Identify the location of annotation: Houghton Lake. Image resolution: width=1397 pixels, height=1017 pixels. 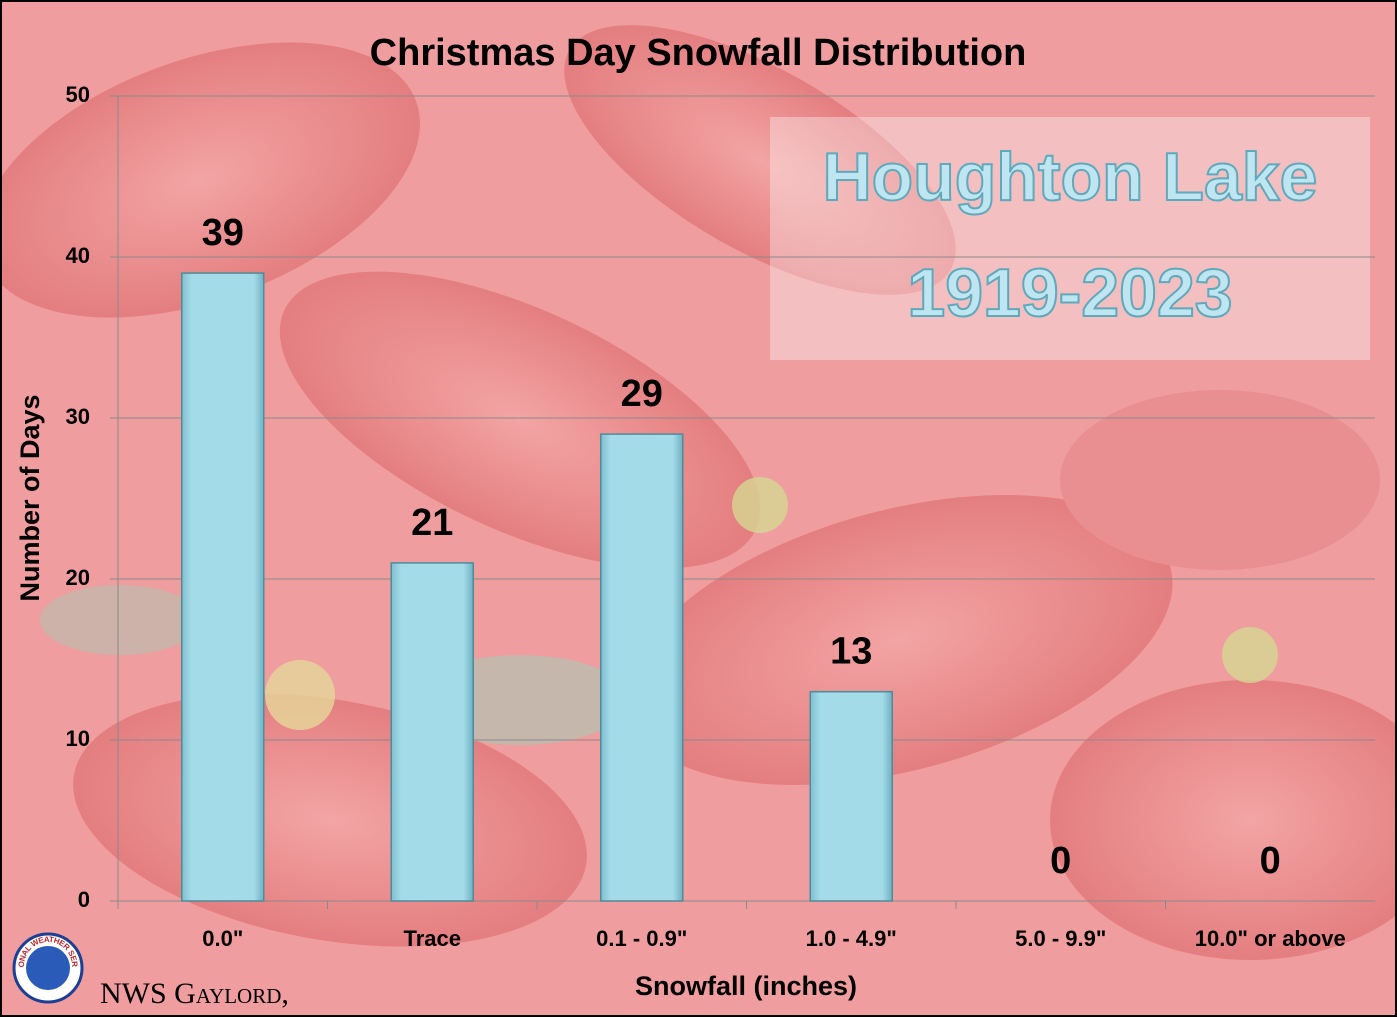
(1070, 177).